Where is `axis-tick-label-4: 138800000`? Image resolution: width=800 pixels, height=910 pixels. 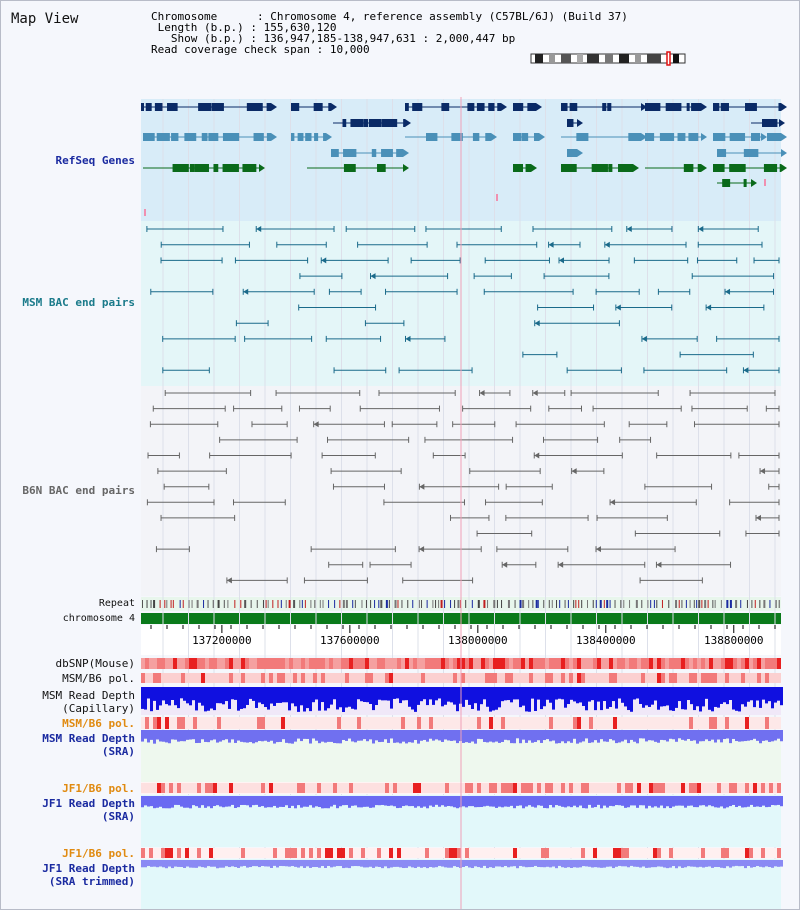
axis-tick-label-4: 138800000 is located at coordinates (734, 640).